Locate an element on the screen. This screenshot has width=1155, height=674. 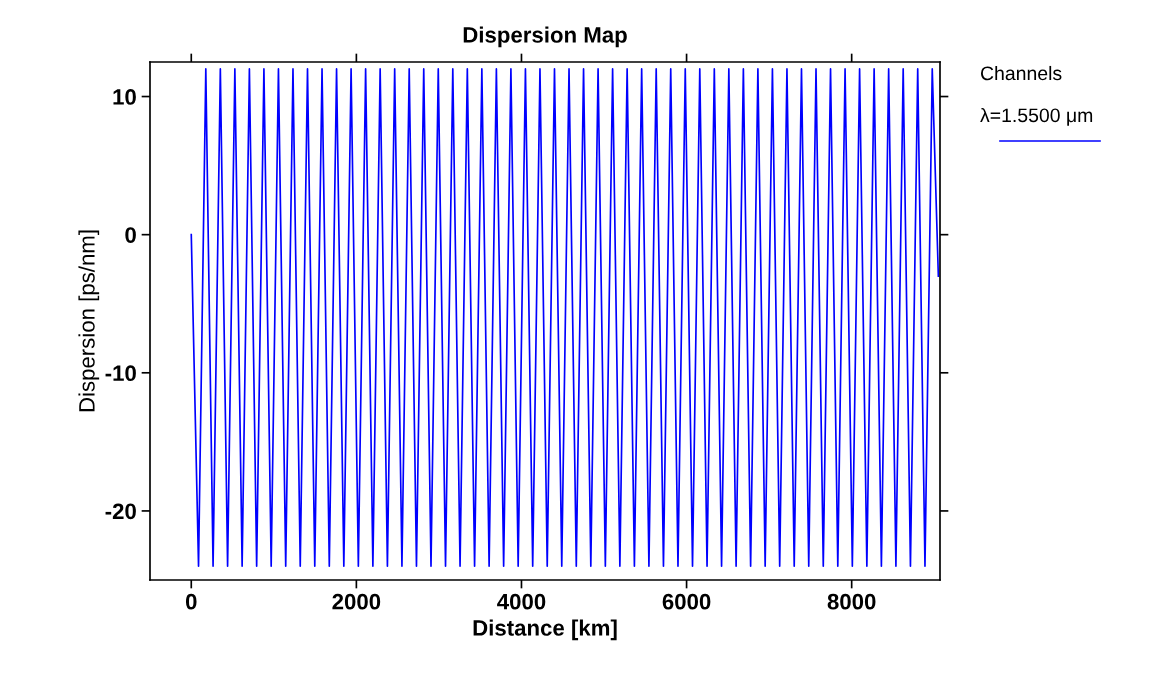
x-tick-label: 2000 is located at coordinates (356, 601).